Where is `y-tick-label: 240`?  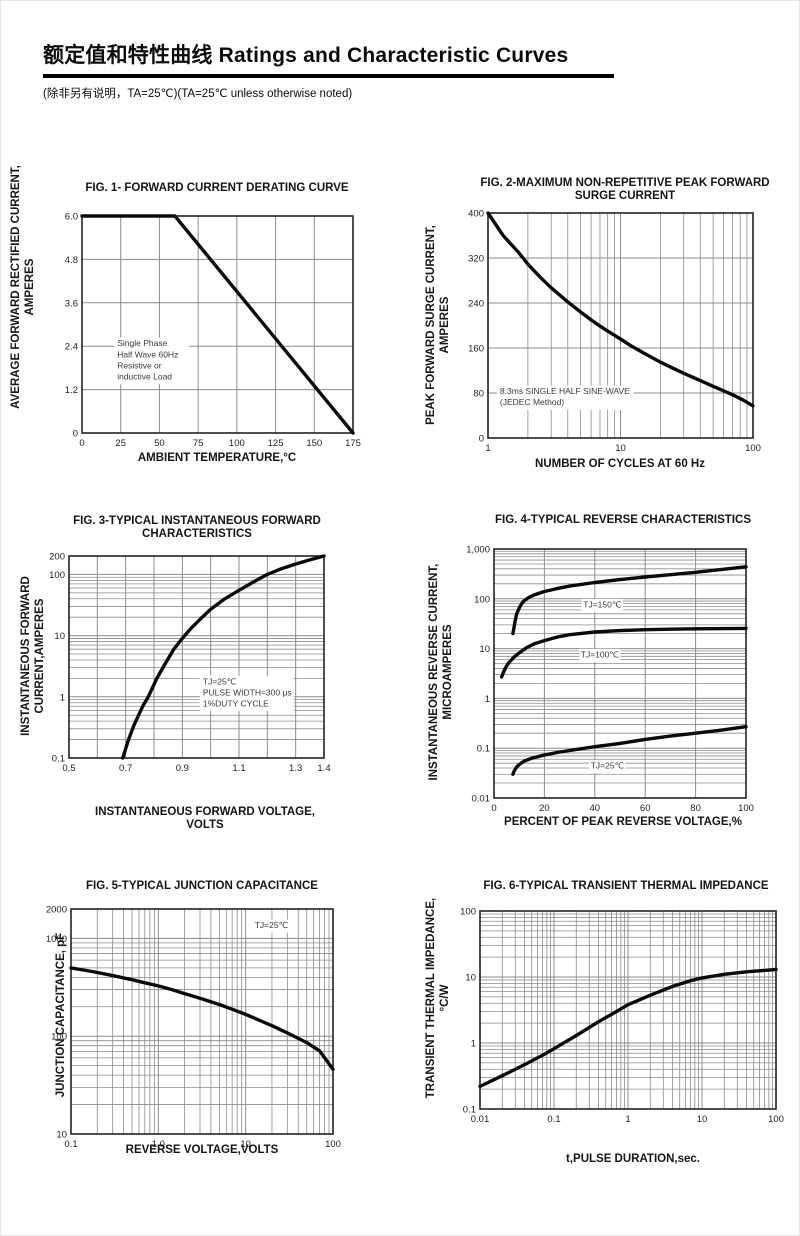
y-tick-label: 240 is located at coordinates (476, 304).